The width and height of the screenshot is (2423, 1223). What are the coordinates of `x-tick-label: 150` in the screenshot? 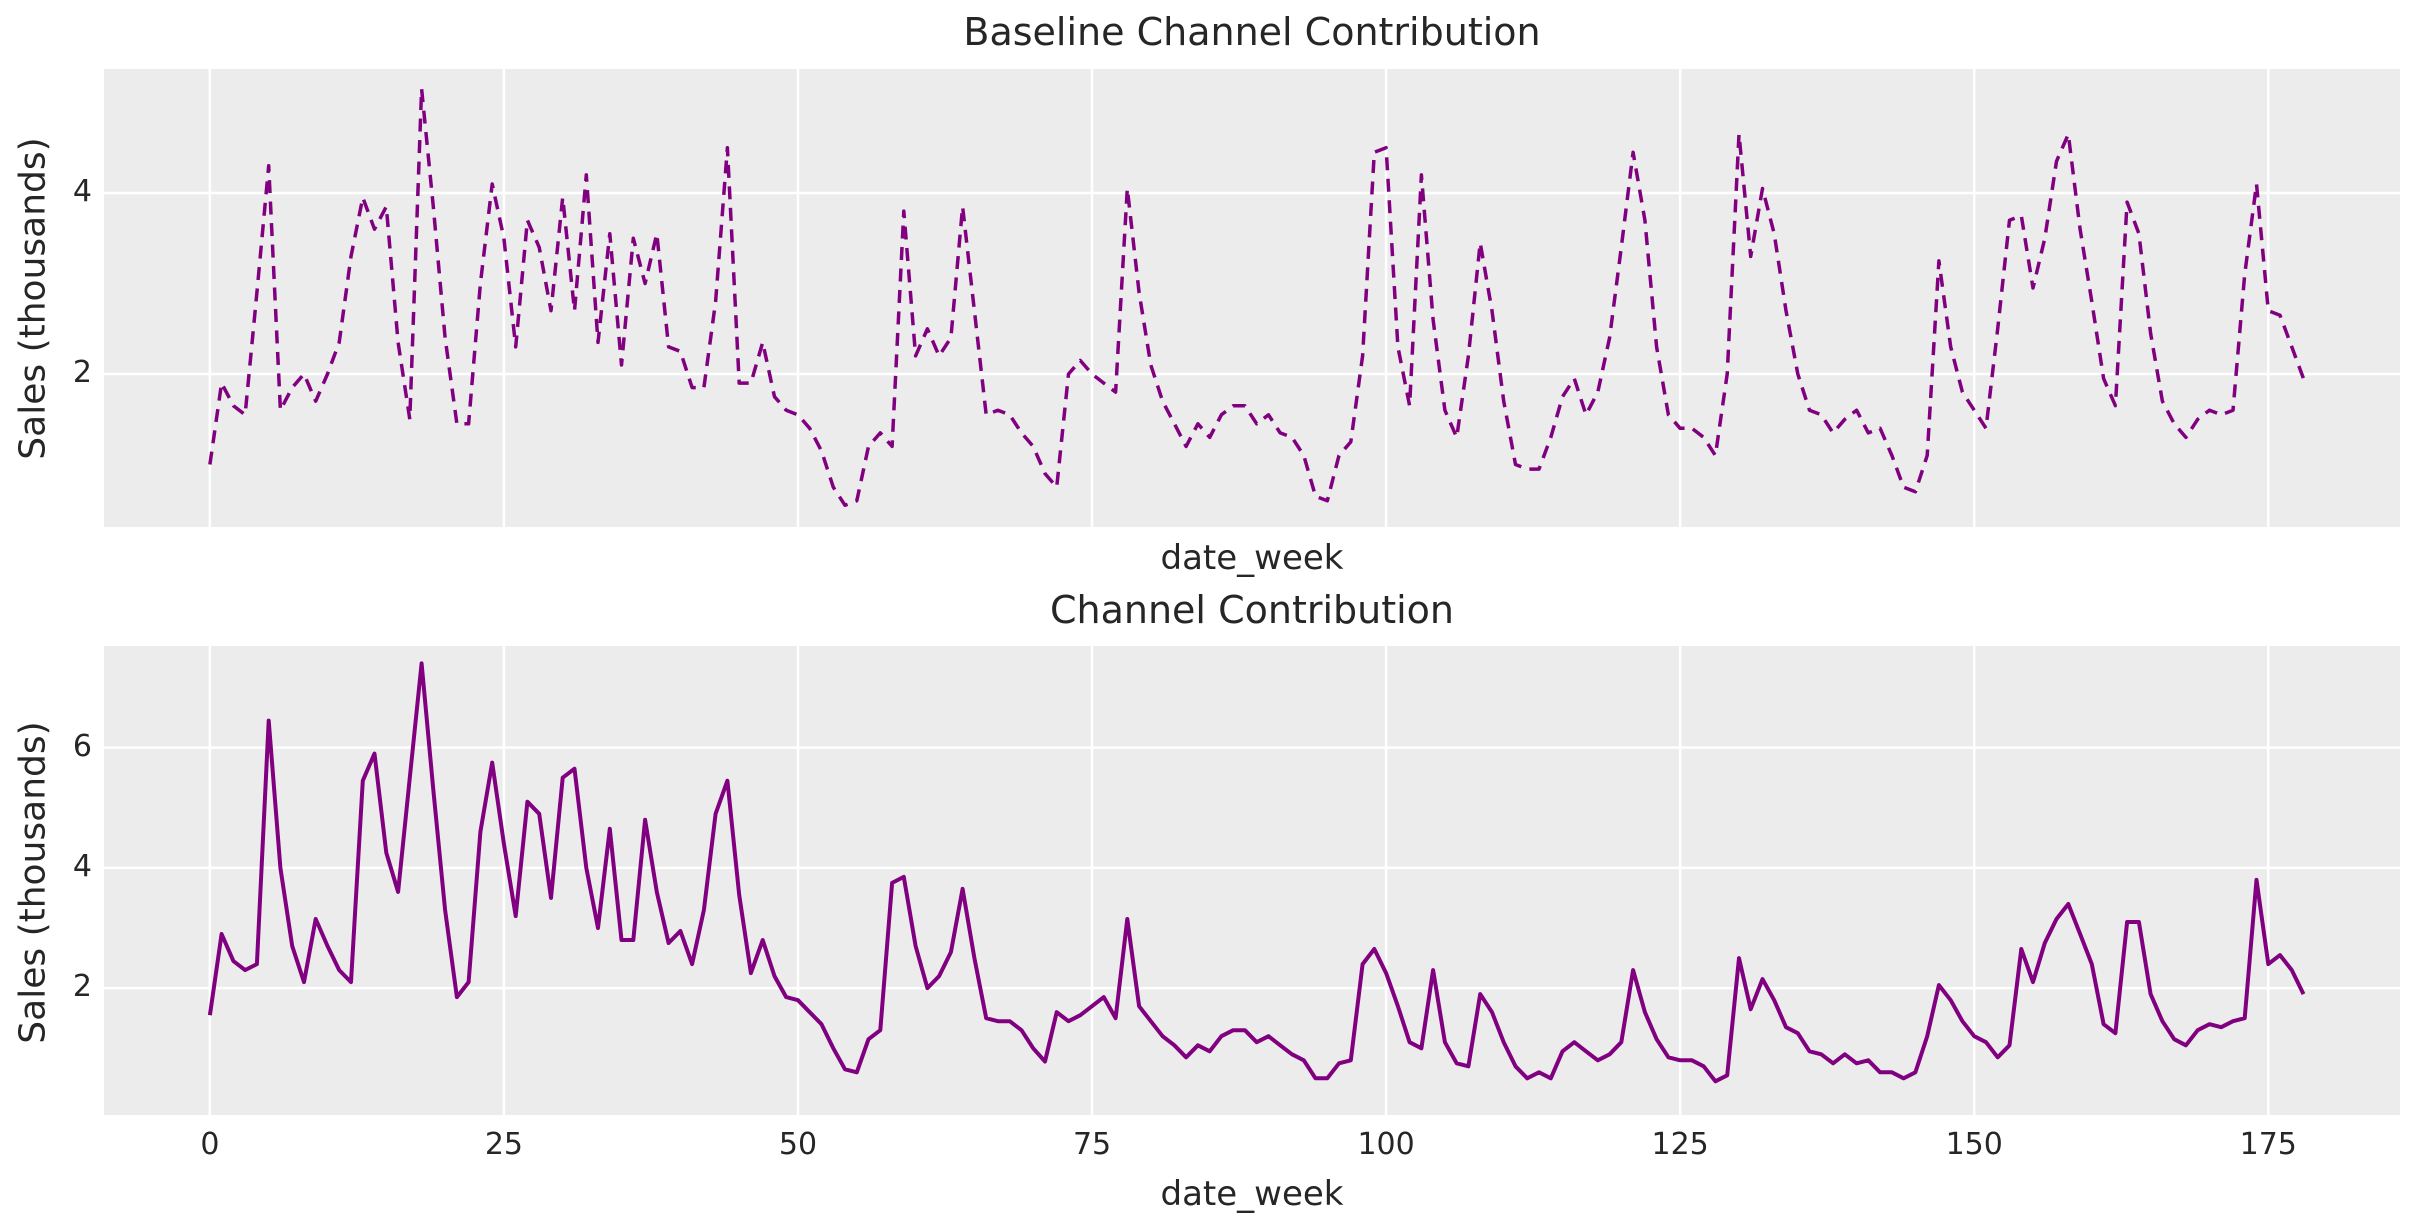 It's located at (1974, 1144).